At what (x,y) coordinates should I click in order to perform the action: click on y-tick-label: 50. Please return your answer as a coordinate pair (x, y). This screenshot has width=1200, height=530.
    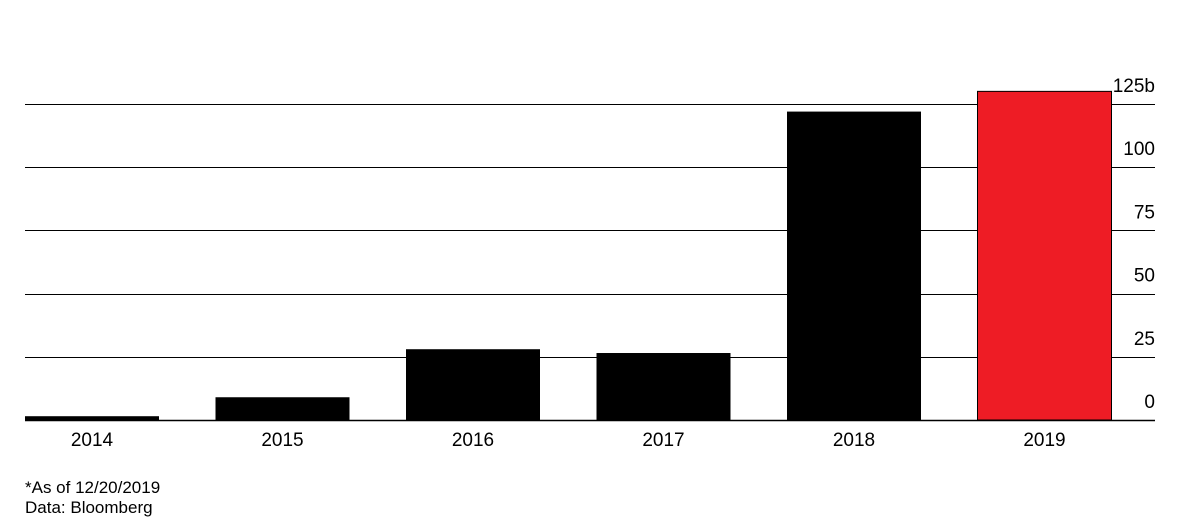
    Looking at the image, I should click on (1144, 276).